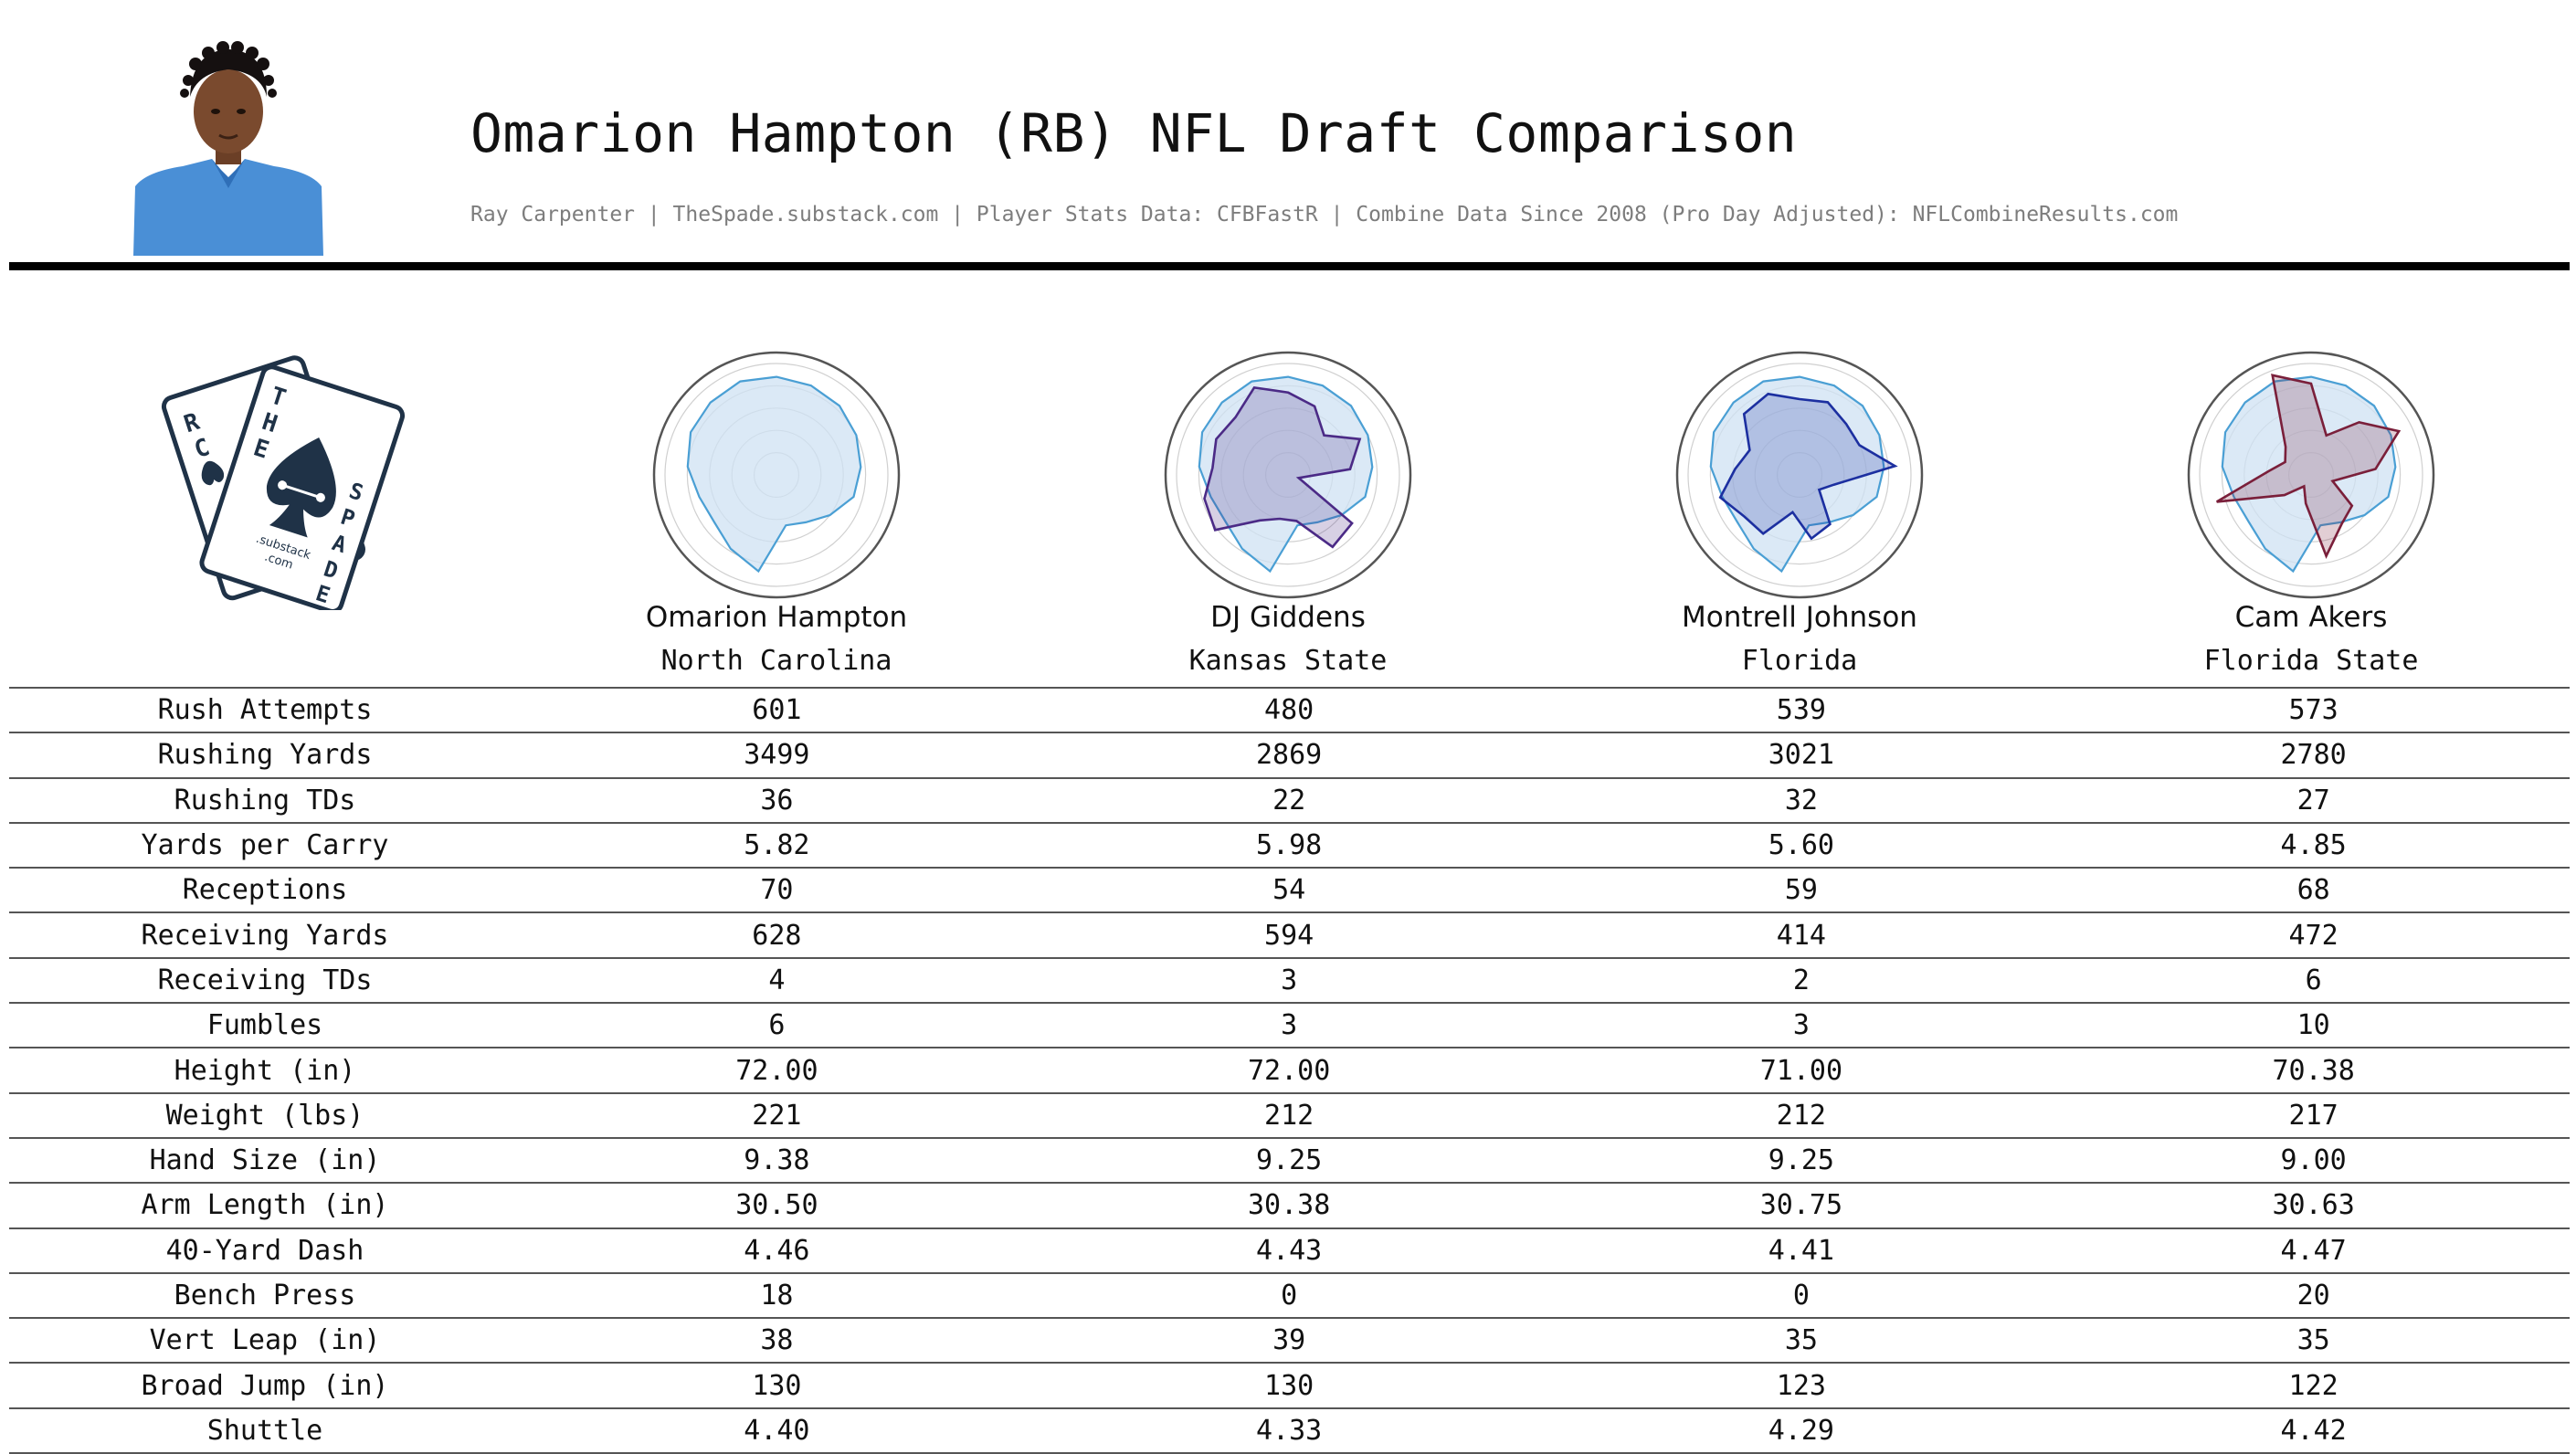 Image resolution: width=2576 pixels, height=1454 pixels. I want to click on spade-icon, so click(301, 488).